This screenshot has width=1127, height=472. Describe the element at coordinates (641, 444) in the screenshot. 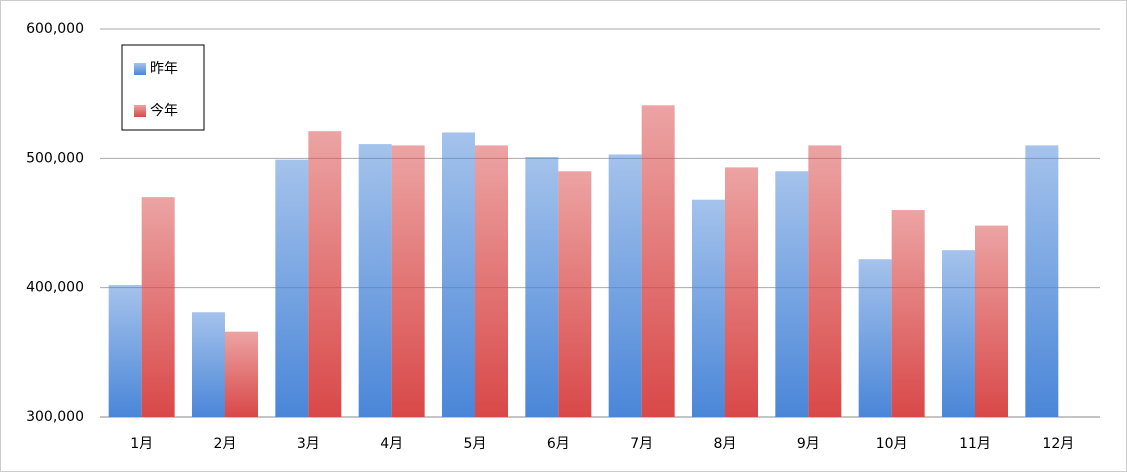

I see `x-tick-label: 7月` at that location.